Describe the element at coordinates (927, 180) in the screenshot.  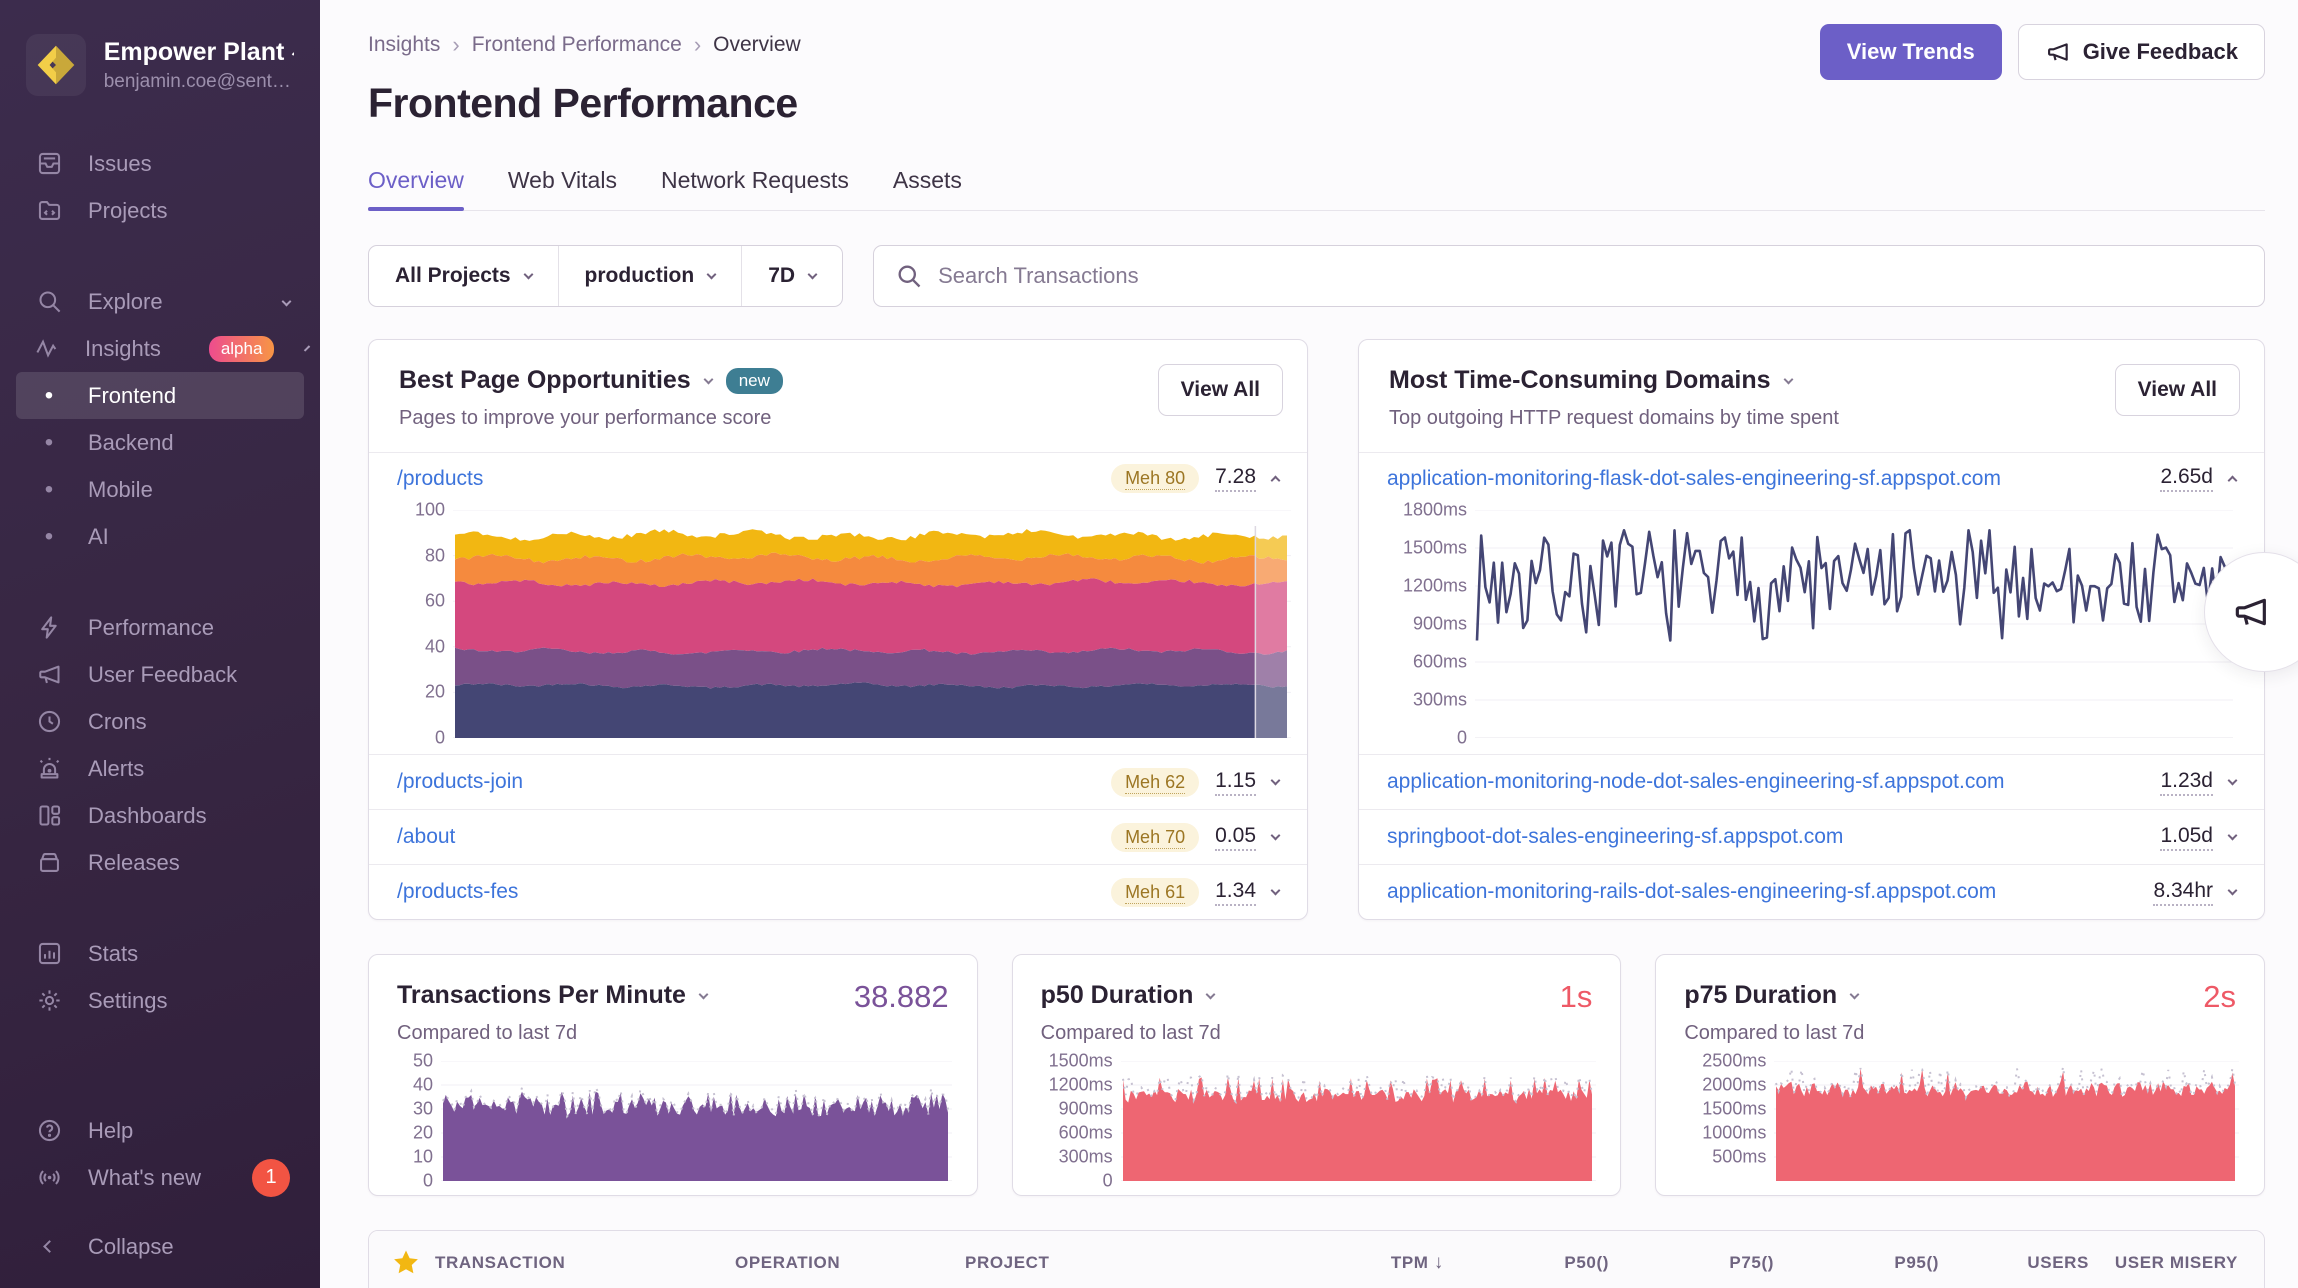
I see `tab-assets: Assets` at that location.